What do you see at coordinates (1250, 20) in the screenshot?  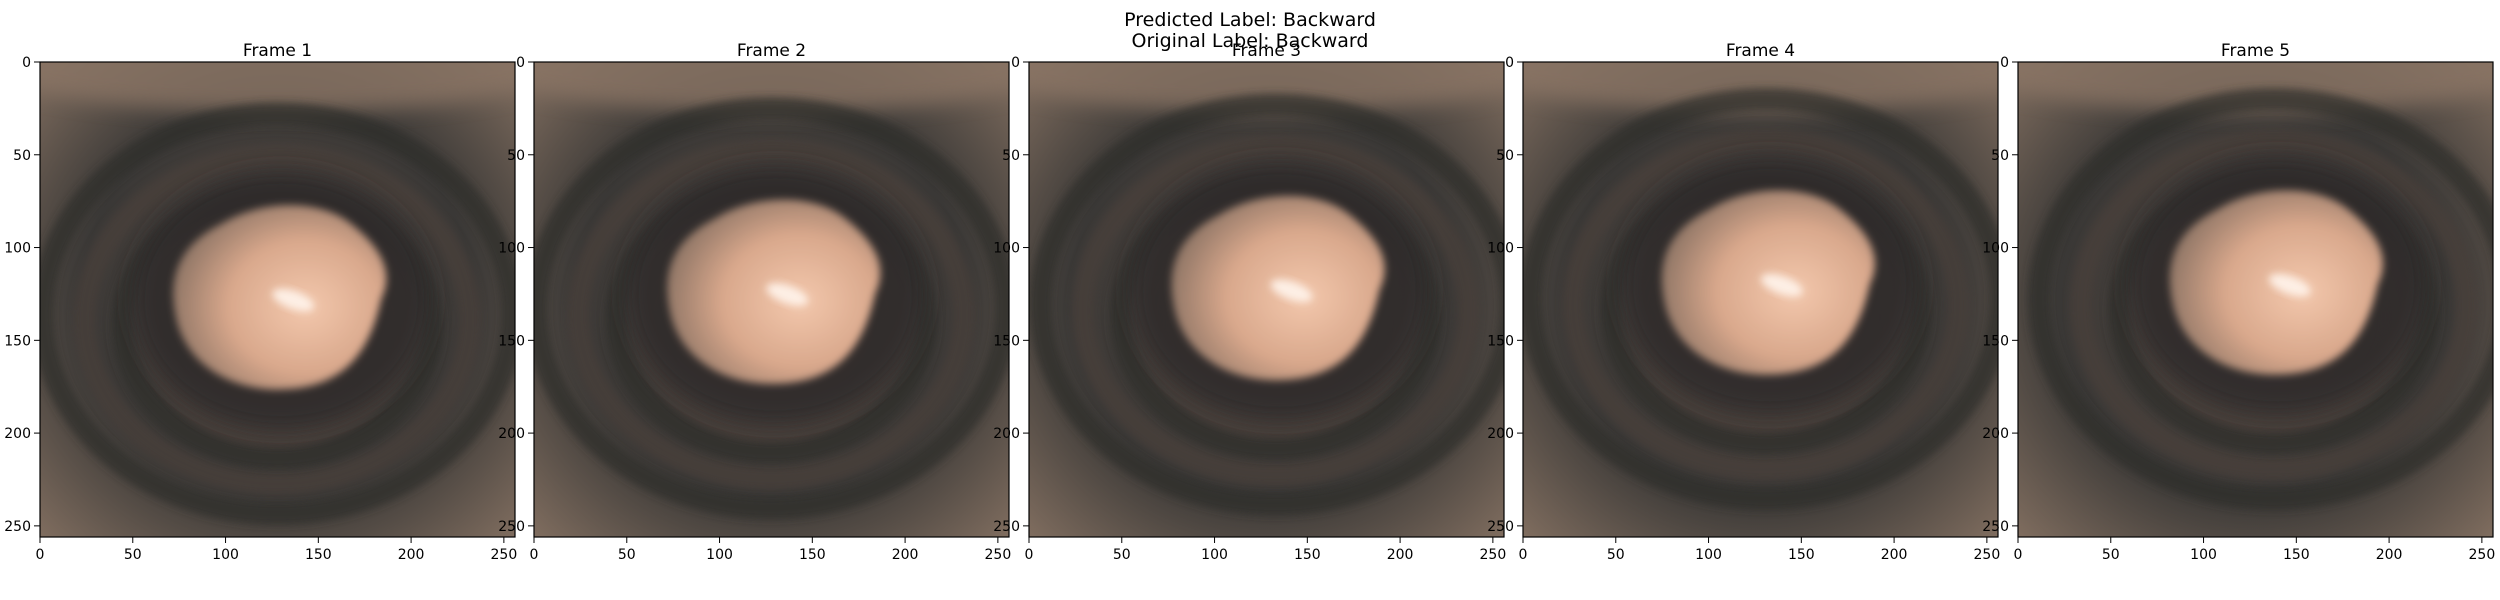 I see `figure-suptitle-predicted: Predicted Label: Backward` at bounding box center [1250, 20].